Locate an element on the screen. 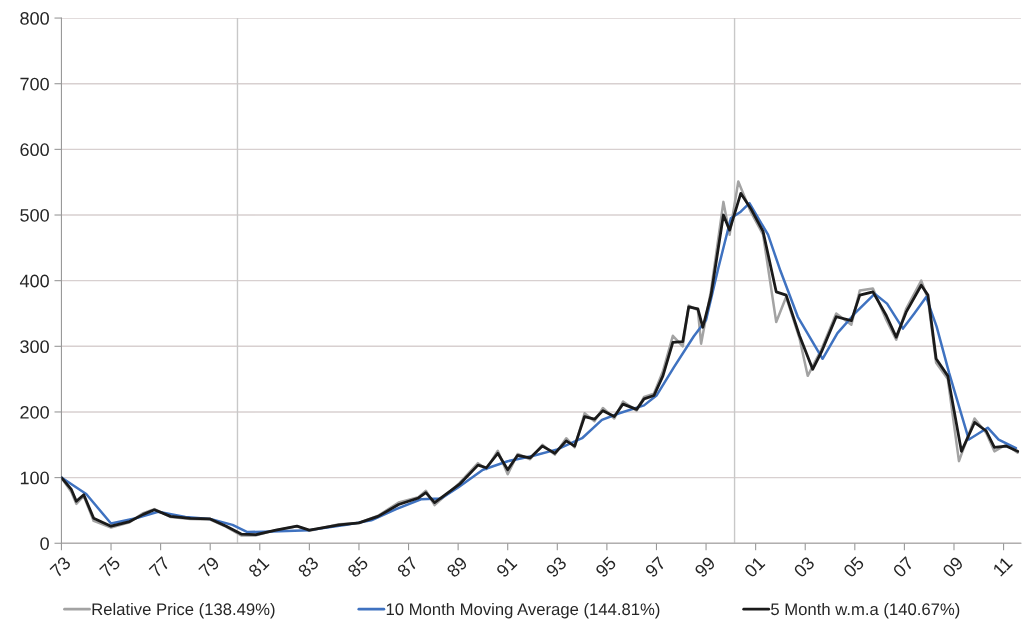 This screenshot has width=1024, height=623. legend-label: Relative Price (138.49%) is located at coordinates (183, 610).